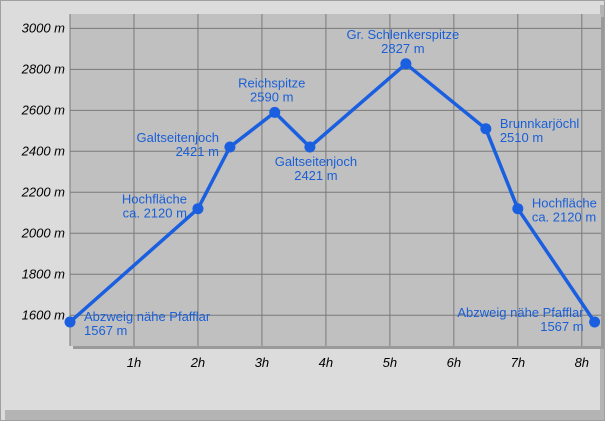  I want to click on x-tick-label: 6h, so click(454, 362).